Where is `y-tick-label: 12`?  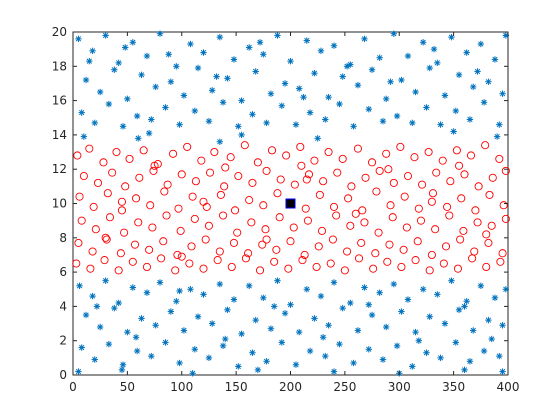 y-tick-label: 12 is located at coordinates (59, 169).